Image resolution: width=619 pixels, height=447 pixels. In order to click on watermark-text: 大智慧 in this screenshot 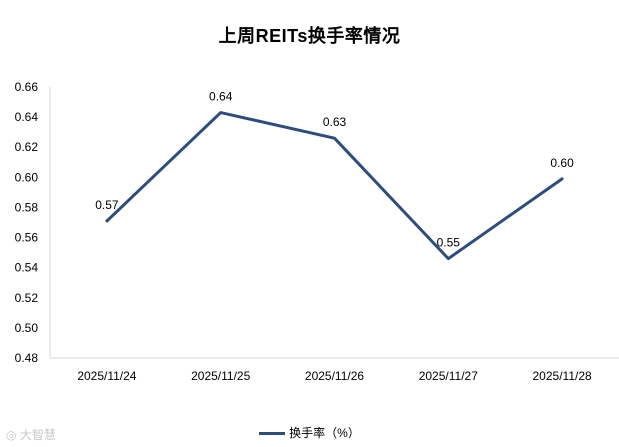, I will do `click(37, 435)`.